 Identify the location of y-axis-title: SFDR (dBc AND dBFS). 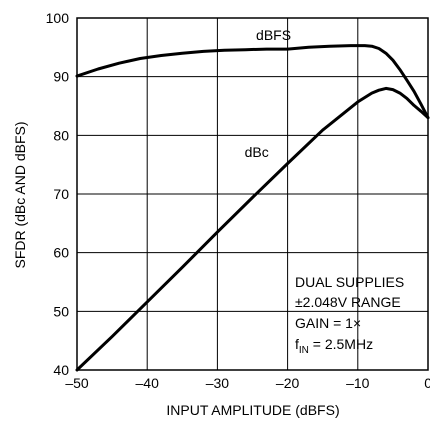
(20, 194).